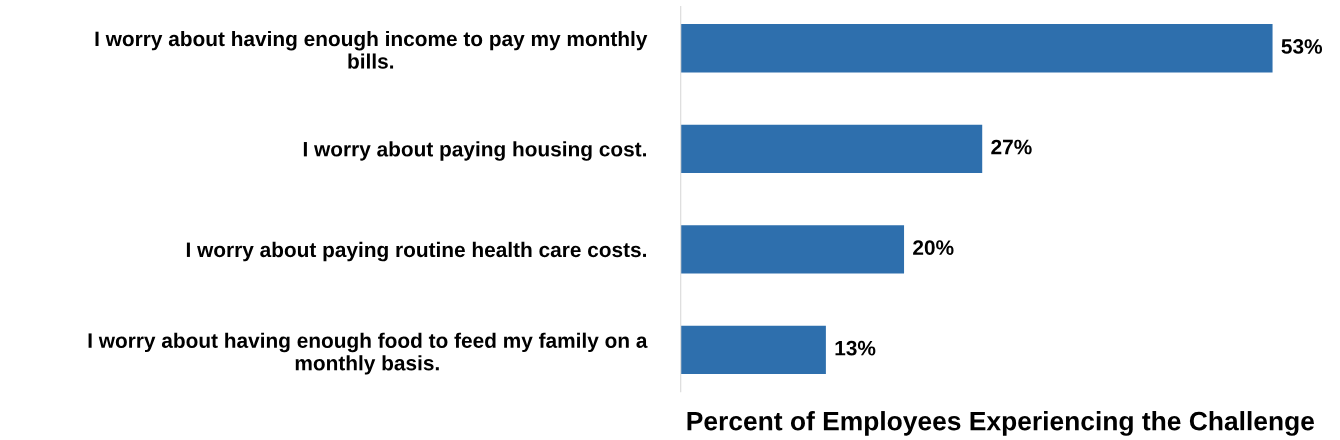  I want to click on y-tick-label: I worry about having enough food to feed my family on a monthly basis., so click(368, 353).